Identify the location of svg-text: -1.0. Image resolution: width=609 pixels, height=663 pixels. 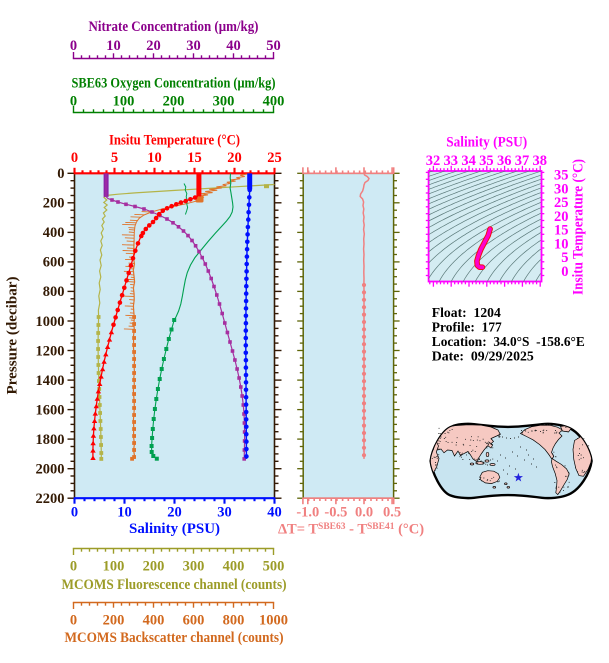
(307, 512).